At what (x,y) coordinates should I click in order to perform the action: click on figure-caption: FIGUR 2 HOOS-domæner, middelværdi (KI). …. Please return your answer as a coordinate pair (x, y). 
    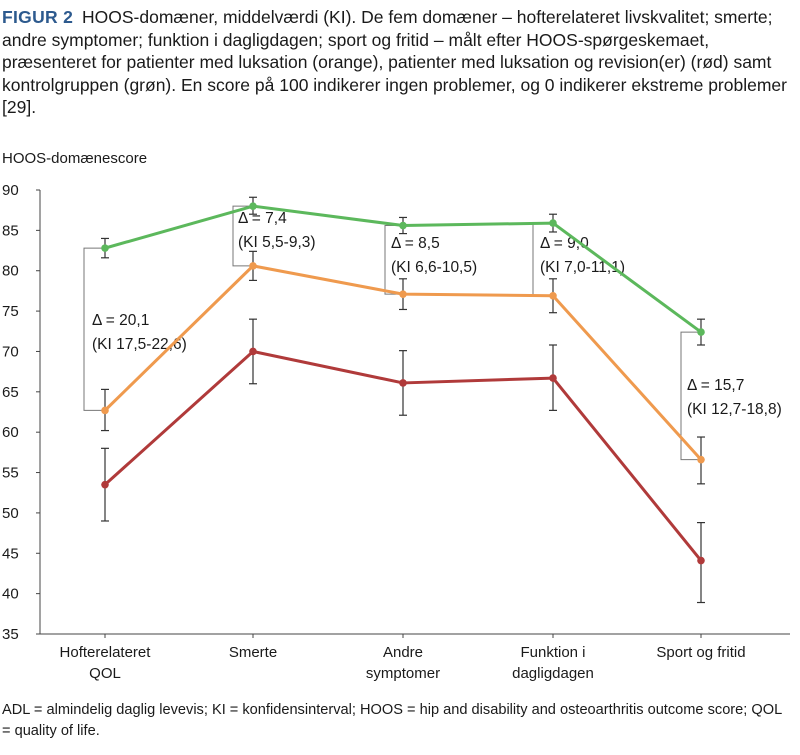
    Looking at the image, I should click on (397, 62).